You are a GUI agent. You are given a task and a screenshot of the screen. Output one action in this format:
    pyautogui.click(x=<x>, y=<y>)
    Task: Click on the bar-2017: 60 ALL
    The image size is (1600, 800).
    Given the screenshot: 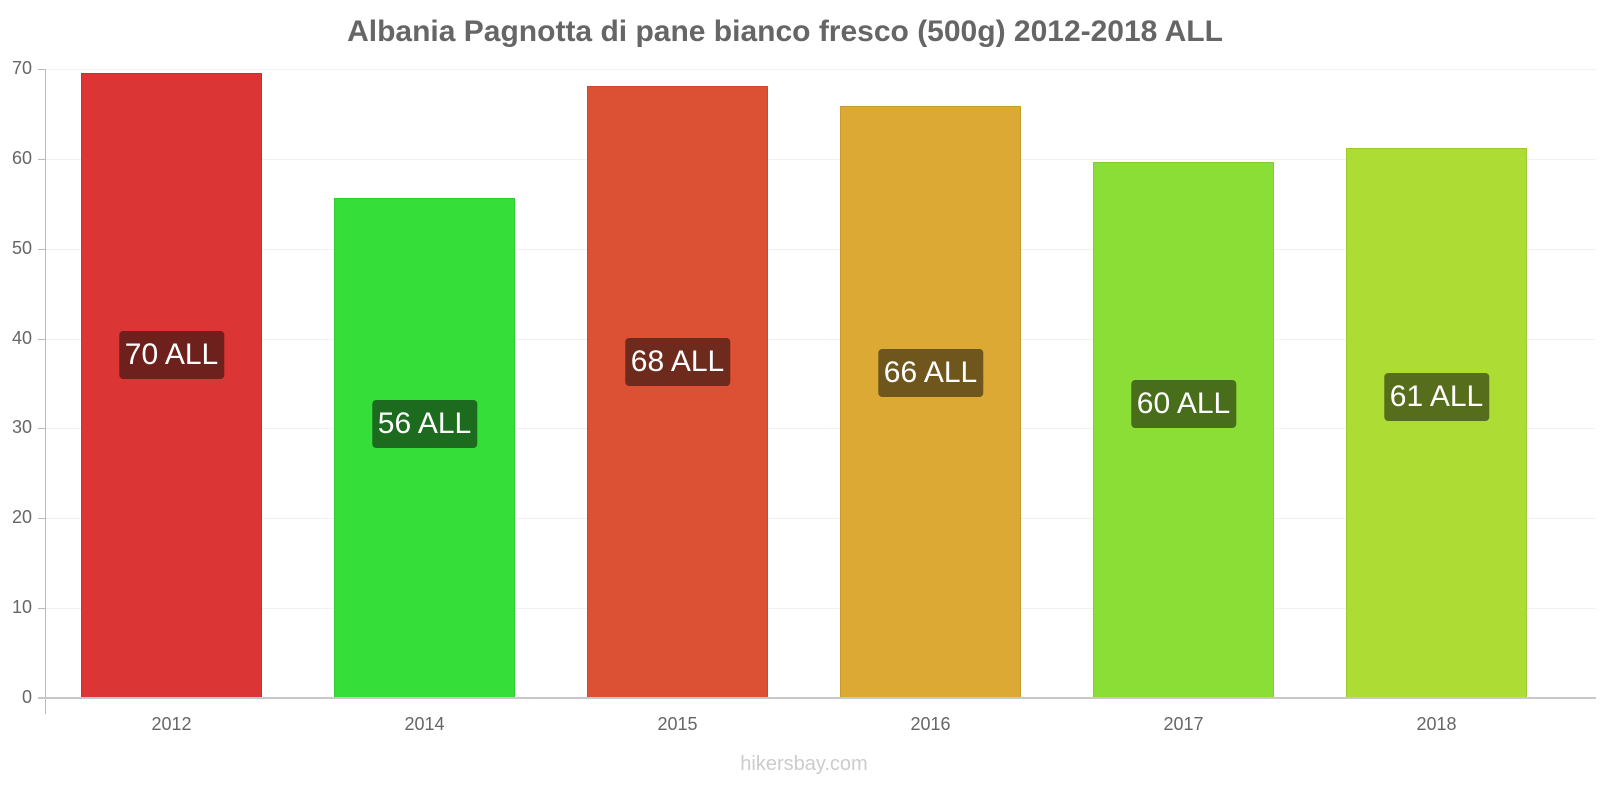 What is the action you would take?
    pyautogui.click(x=1183, y=429)
    